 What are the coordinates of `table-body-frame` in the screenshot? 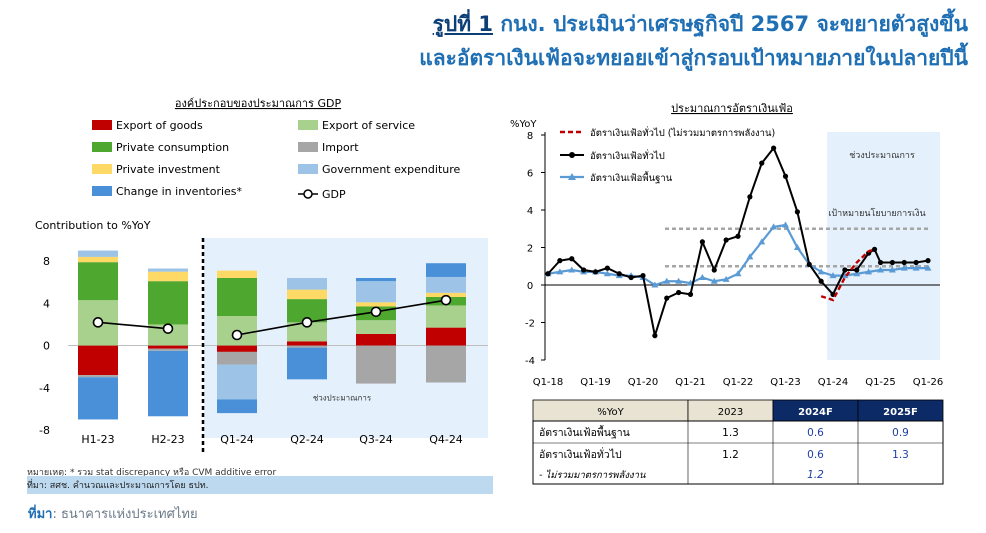 It's located at (738, 452).